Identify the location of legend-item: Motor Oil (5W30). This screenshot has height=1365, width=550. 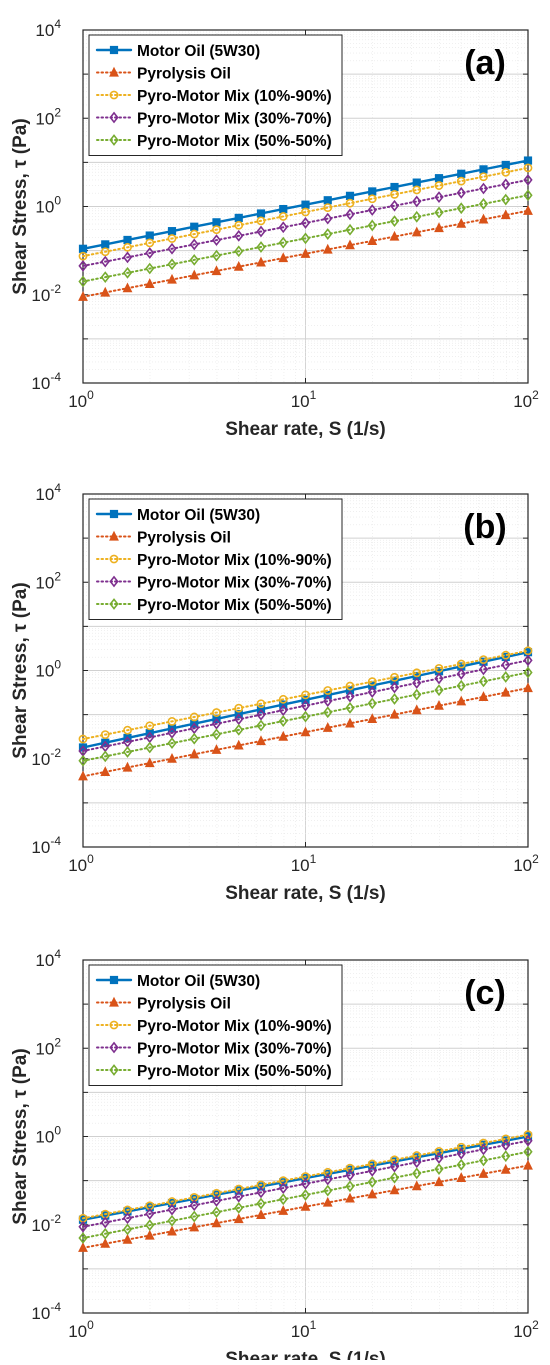
(177, 515).